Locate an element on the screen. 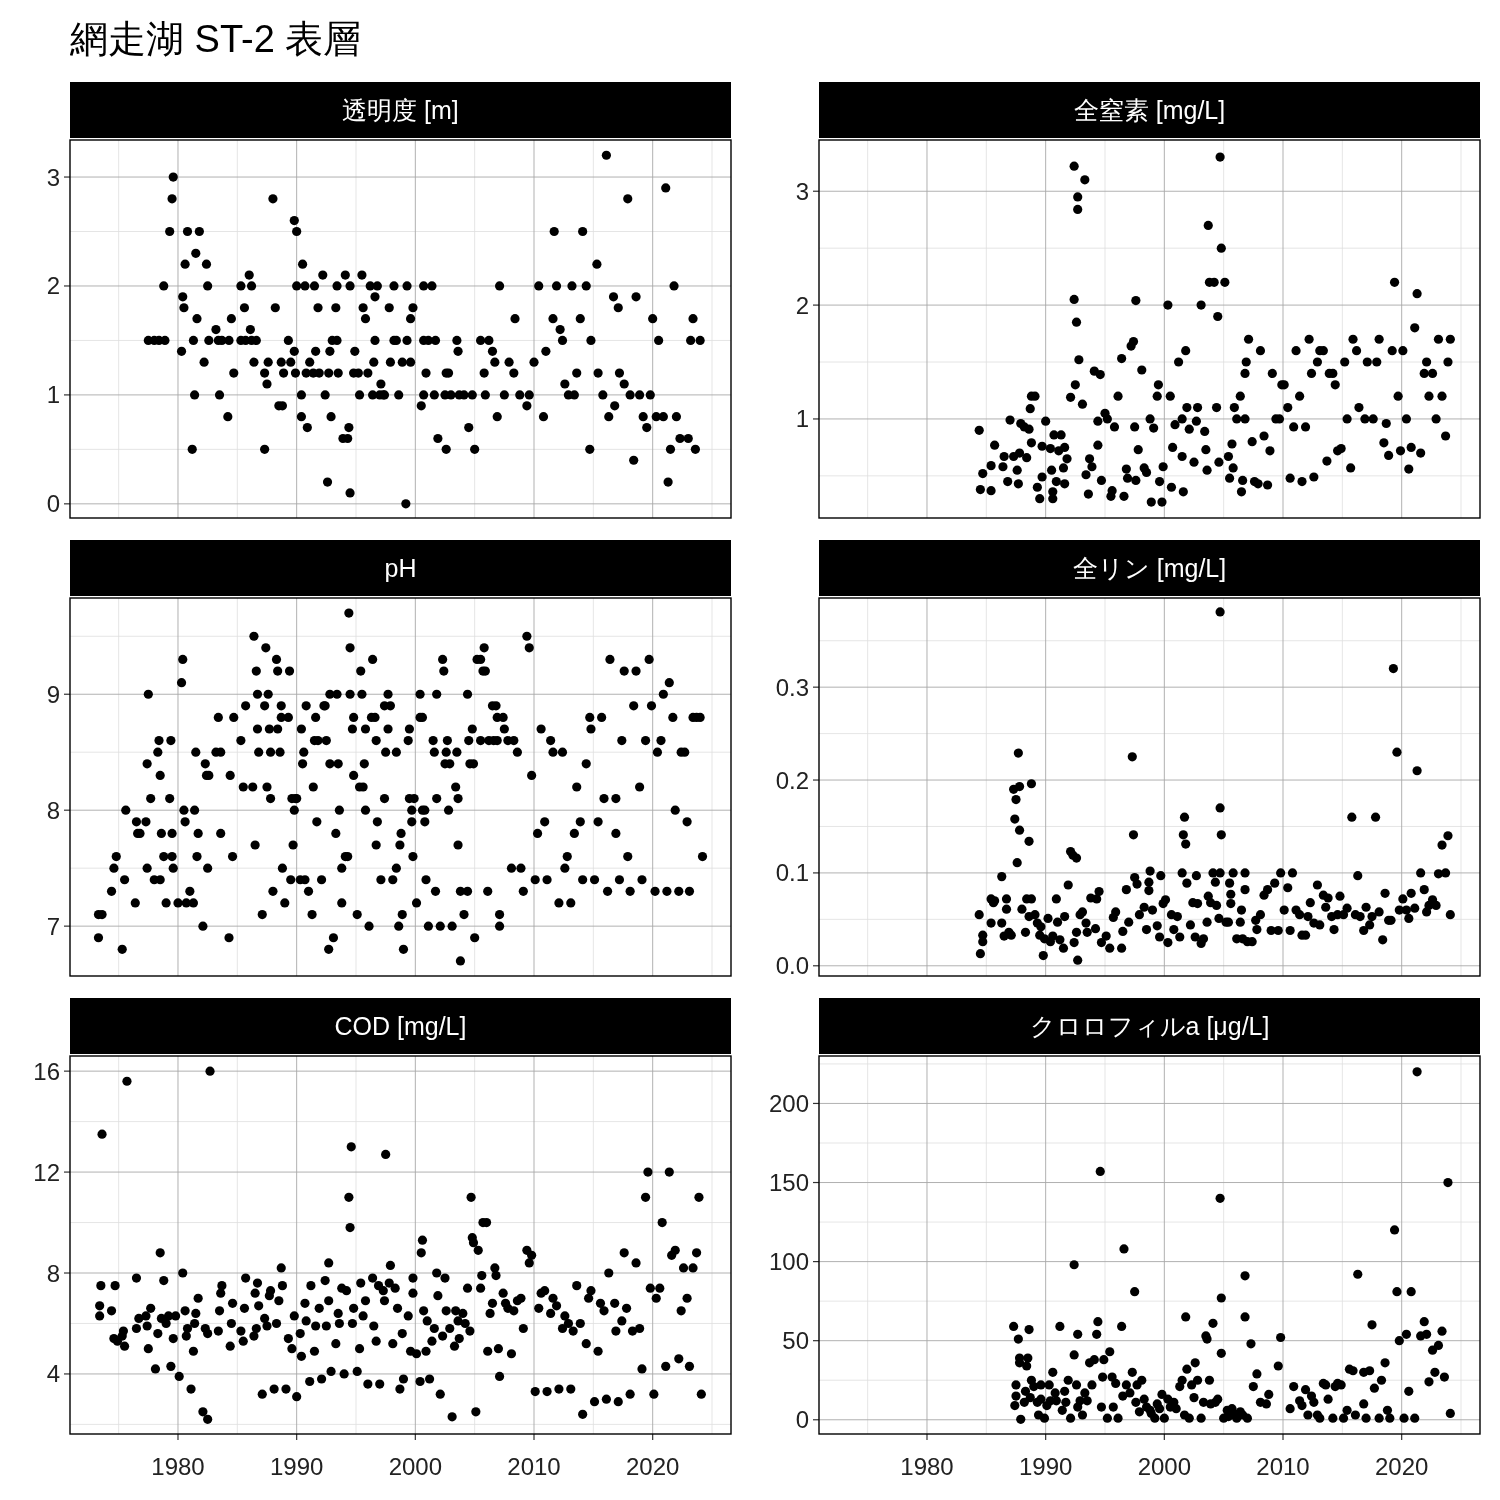 Image resolution: width=1500 pixels, height=1500 pixels. y-tick-label: 12 is located at coordinates (46, 1172).